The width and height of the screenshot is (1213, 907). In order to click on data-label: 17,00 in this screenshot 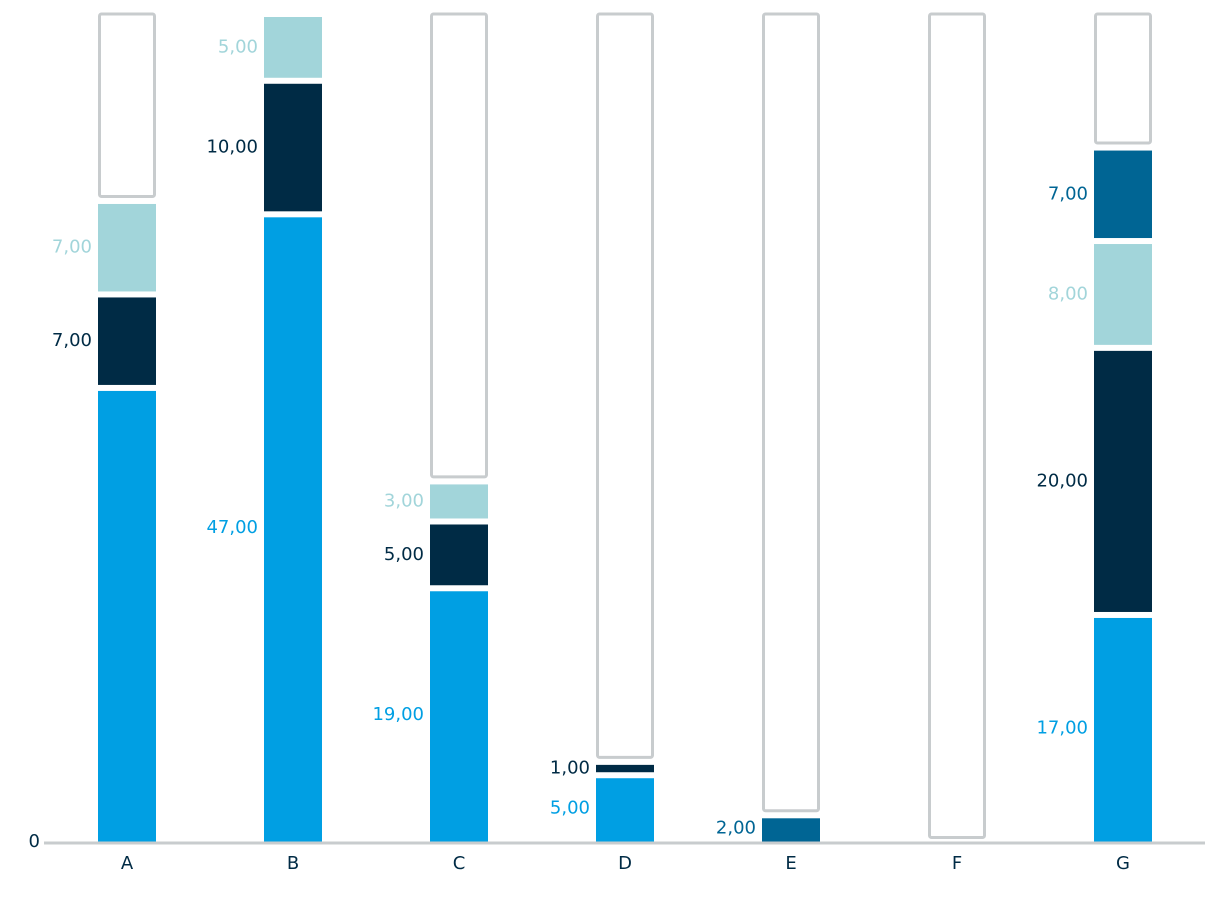, I will do `click(1062, 727)`.